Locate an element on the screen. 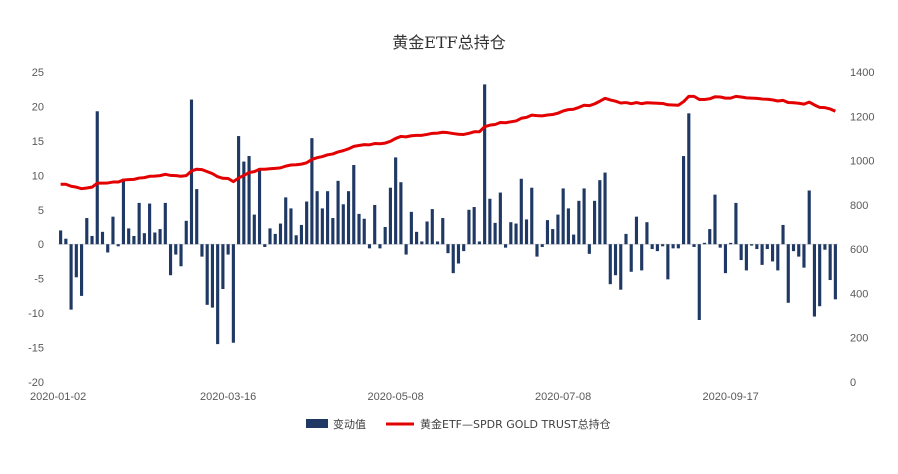 Image resolution: width=898 pixels, height=474 pixels. x-tick-label: 2020-05-08 is located at coordinates (396, 397).